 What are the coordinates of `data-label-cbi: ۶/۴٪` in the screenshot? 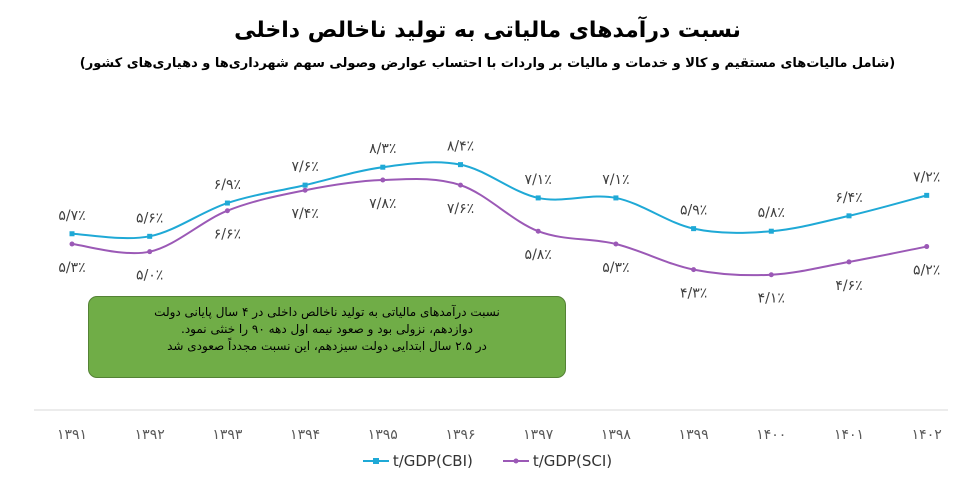 It's located at (848, 198).